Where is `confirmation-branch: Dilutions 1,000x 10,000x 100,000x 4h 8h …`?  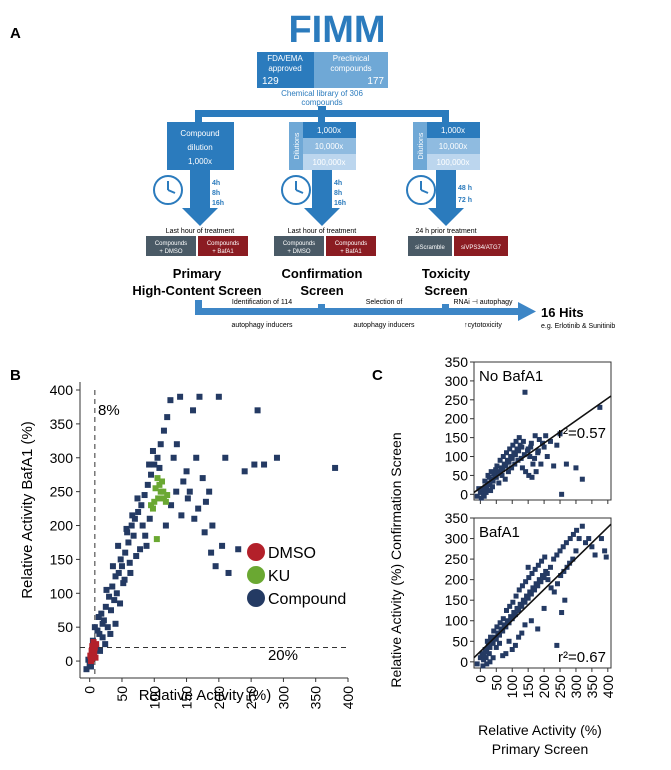 confirmation-branch: Dilutions 1,000x 10,000x 100,000x 4h 8h … is located at coordinates (318, 174).